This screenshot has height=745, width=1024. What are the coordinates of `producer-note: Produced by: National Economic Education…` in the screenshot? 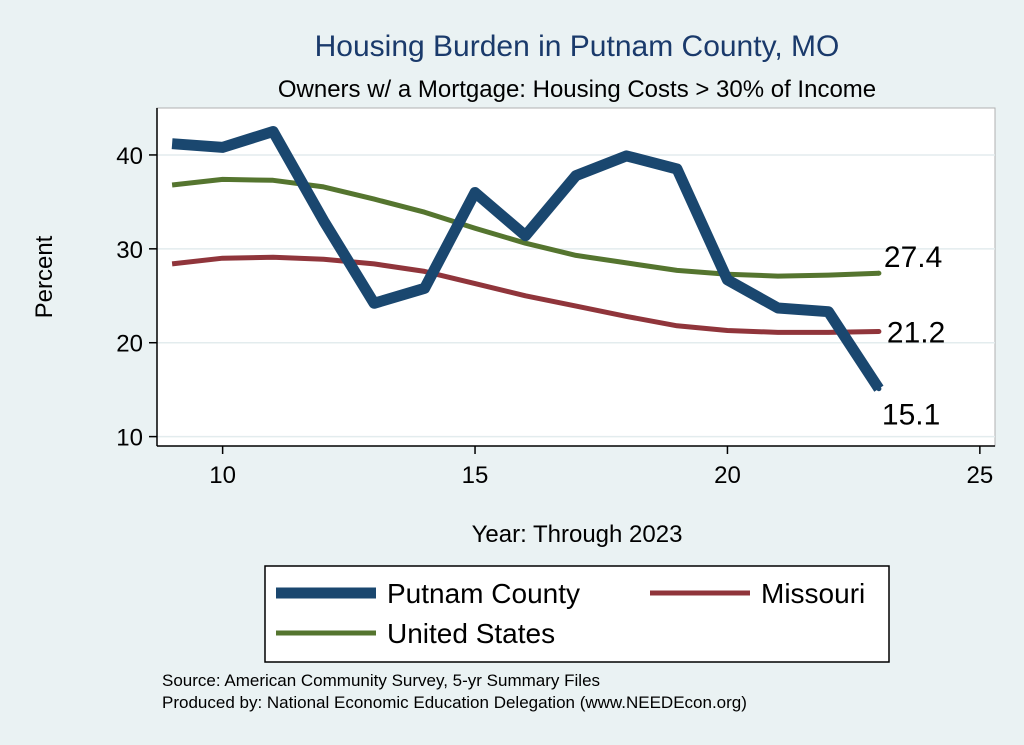 It's located at (454, 702).